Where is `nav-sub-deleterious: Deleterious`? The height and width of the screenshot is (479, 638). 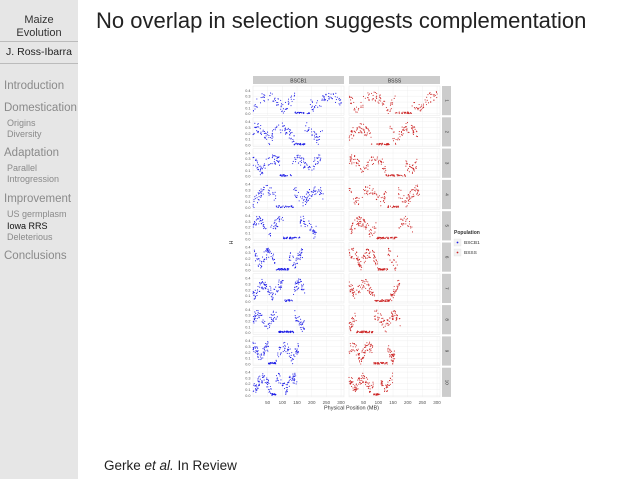
nav-sub-deleterious: Deleterious is located at coordinates (30, 237).